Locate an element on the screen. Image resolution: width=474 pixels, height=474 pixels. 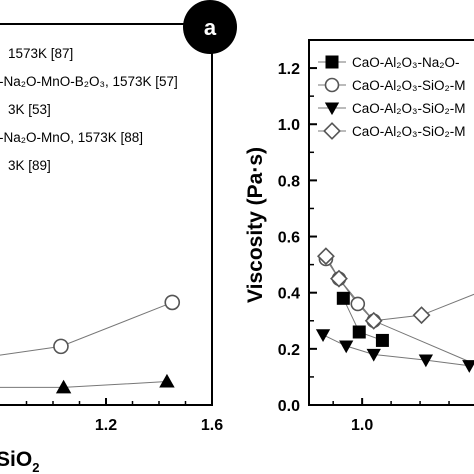
right-legend-entry-1: CaO-Al₂O₃-Na₂O- is located at coordinates (389, 62).